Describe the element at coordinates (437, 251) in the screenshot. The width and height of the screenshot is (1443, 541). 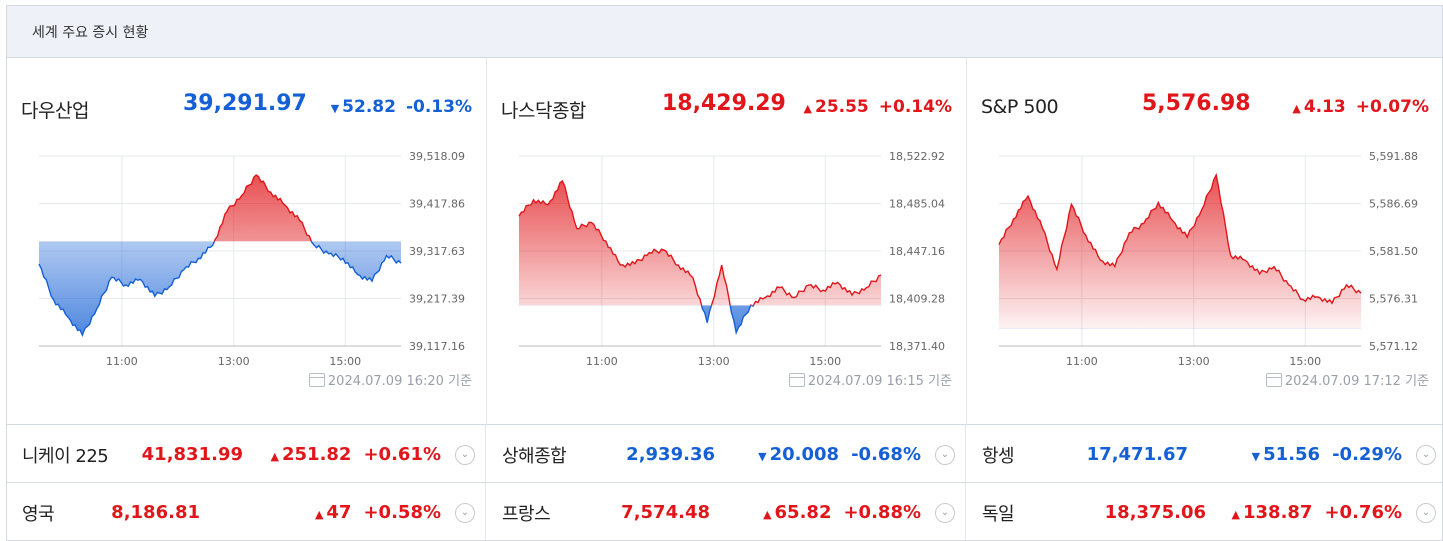
I see `y-tick-label: 39,317.63` at that location.